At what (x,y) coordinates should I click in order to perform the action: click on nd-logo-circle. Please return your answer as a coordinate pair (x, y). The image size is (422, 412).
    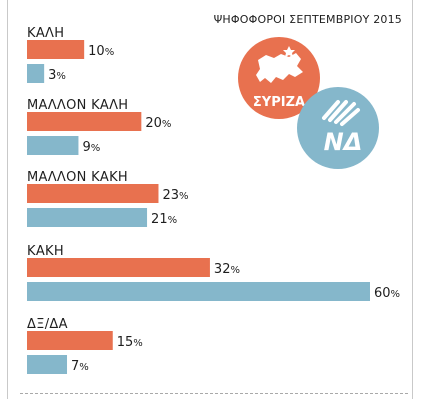
    Looking at the image, I should click on (338, 128).